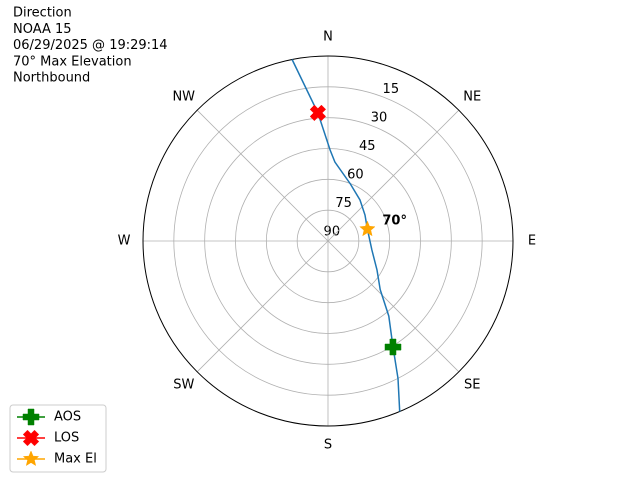 Image resolution: width=640 pixels, height=480 pixels. I want to click on marker-star, so click(367, 228).